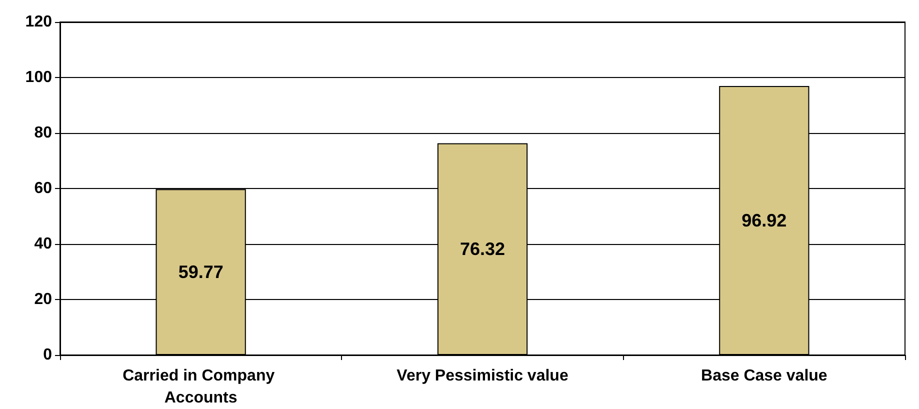 The image size is (919, 409). Describe the element at coordinates (43, 188) in the screenshot. I see `y-tick-label: 60` at that location.